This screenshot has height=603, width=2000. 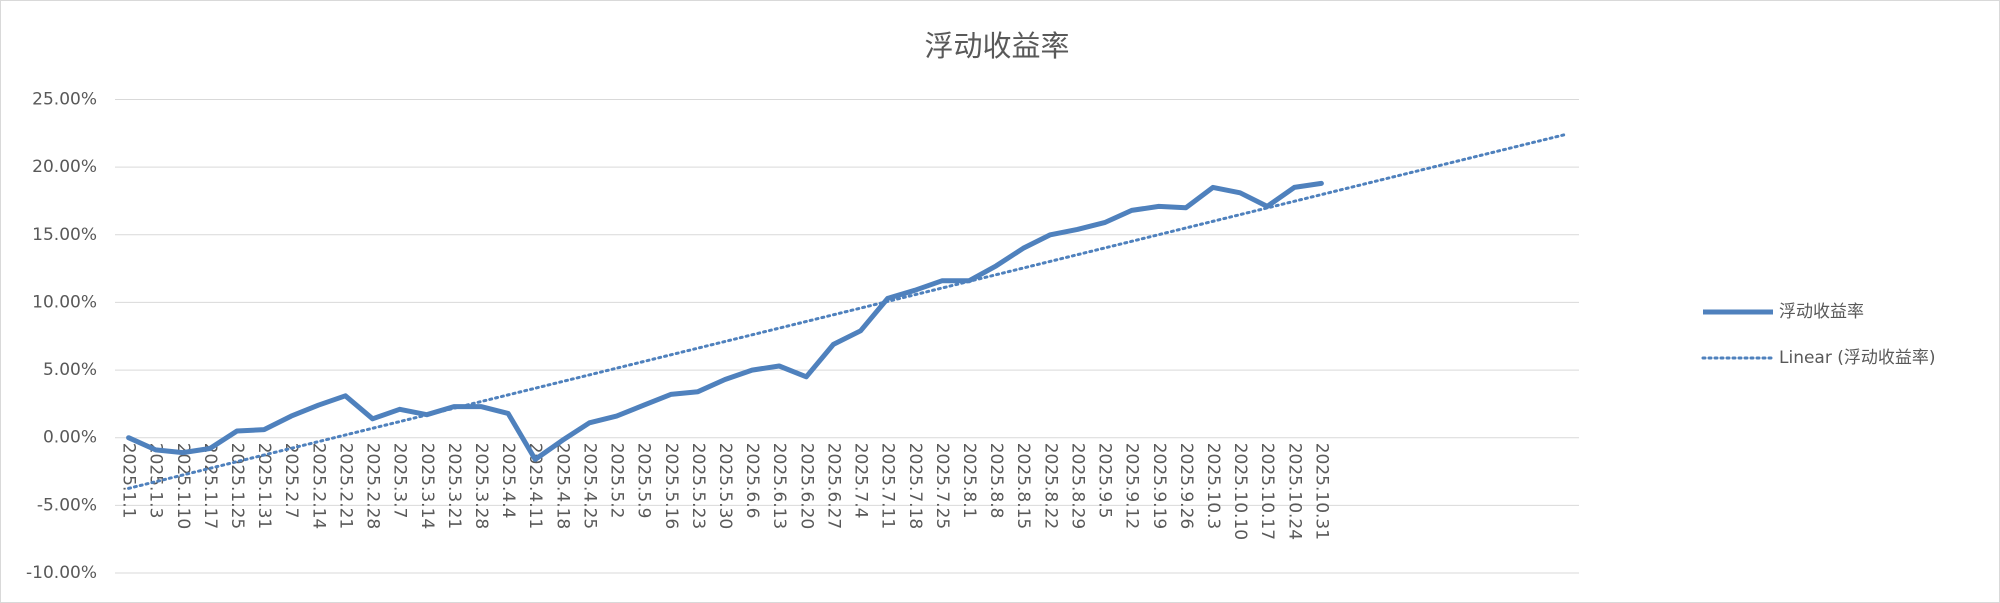 I want to click on legend-label: 浮动收益率, so click(x=1821, y=312).